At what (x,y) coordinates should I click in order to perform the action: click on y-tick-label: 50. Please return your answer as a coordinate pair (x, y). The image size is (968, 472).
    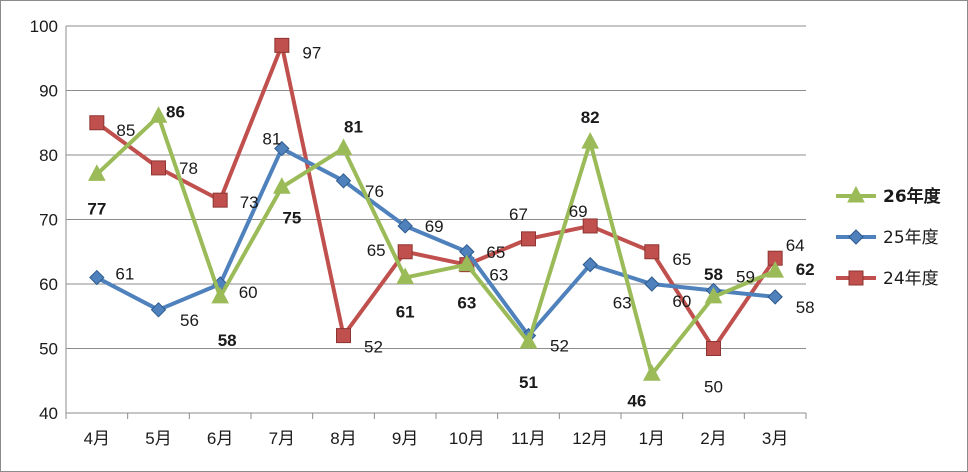
    Looking at the image, I should click on (48, 349).